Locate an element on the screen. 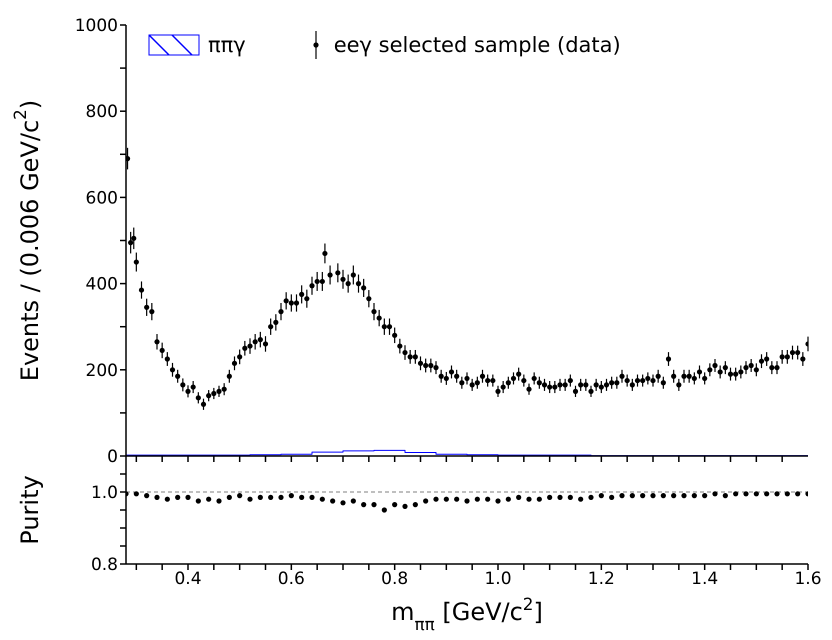 The height and width of the screenshot is (640, 832). y-tick-label: 400 is located at coordinates (102, 284).